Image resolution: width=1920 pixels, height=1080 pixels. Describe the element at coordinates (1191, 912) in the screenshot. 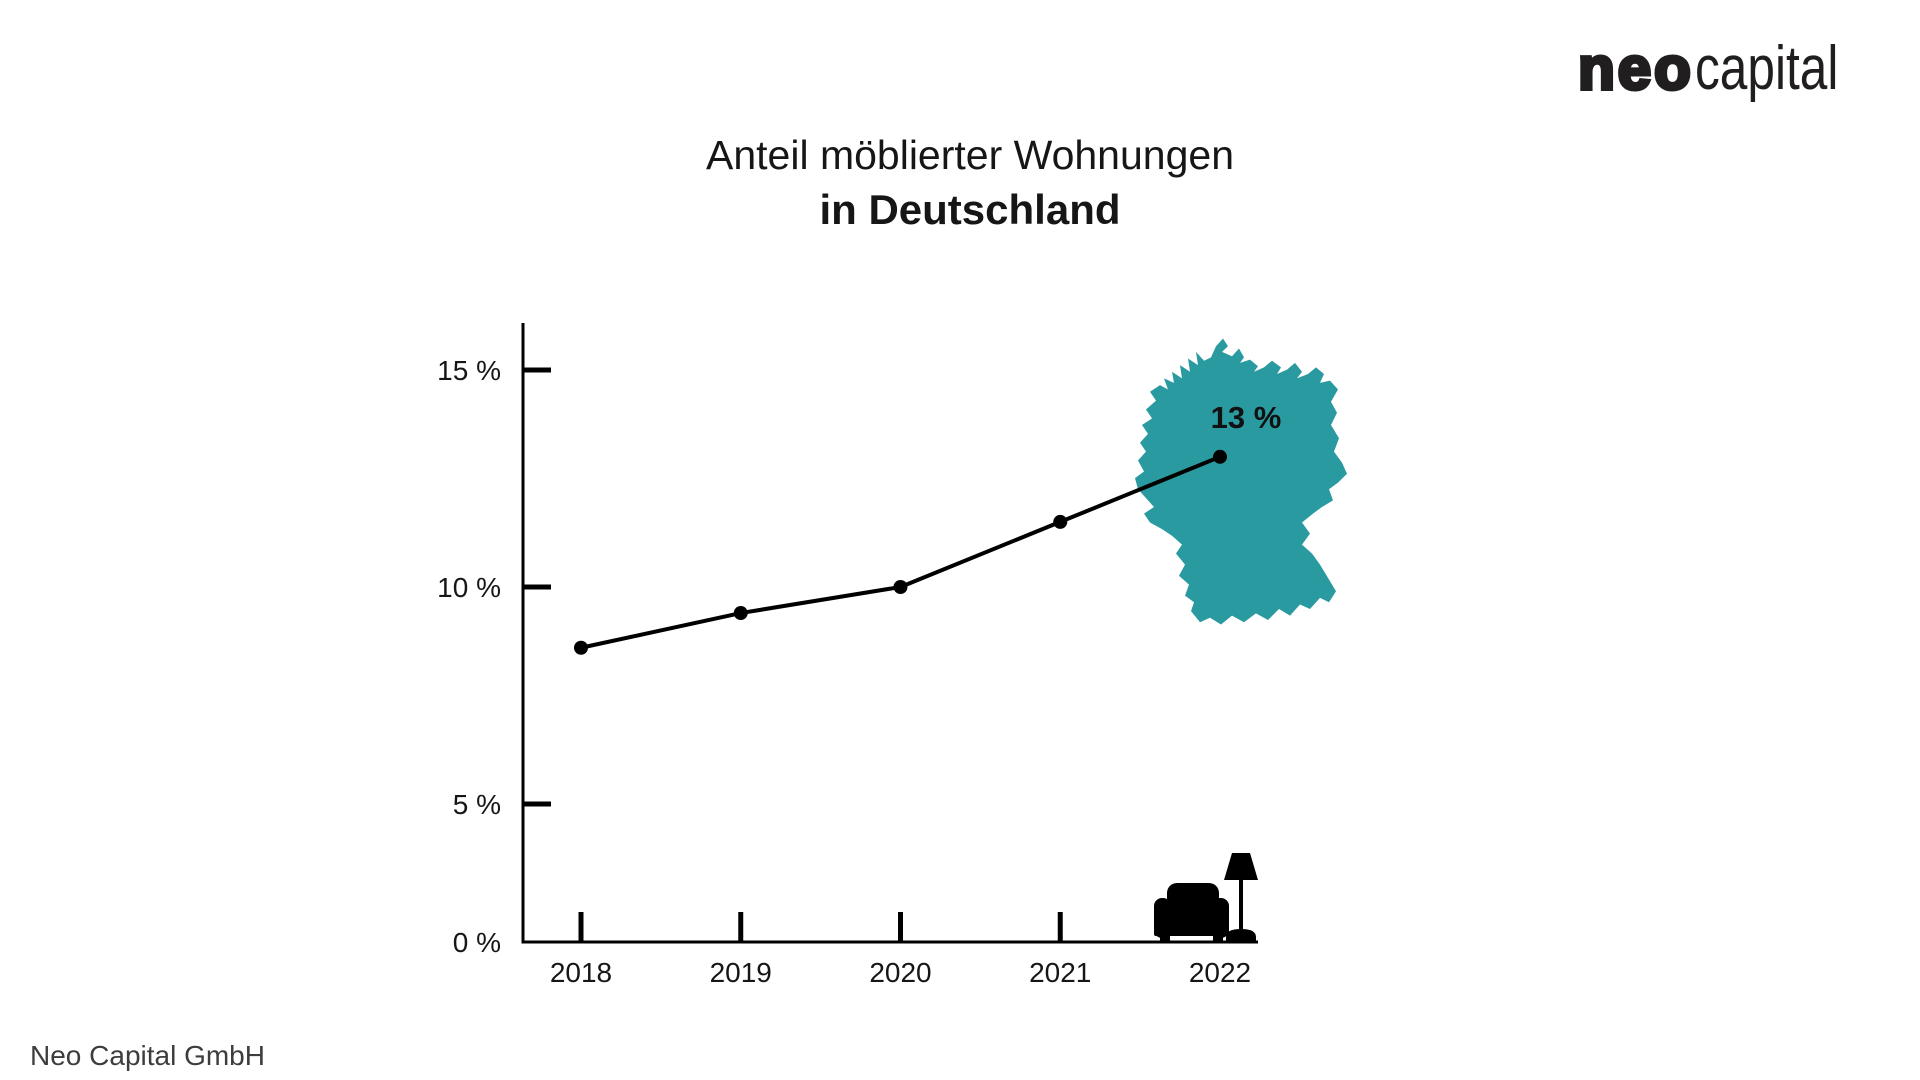

I see `armchair-icon` at that location.